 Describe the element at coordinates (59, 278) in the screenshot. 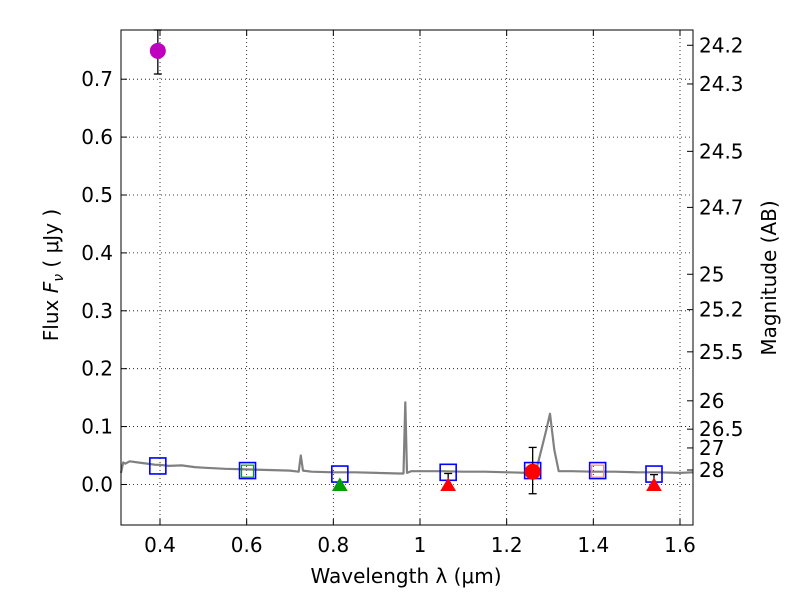

I see `y-axis-label-subscript: ν` at that location.